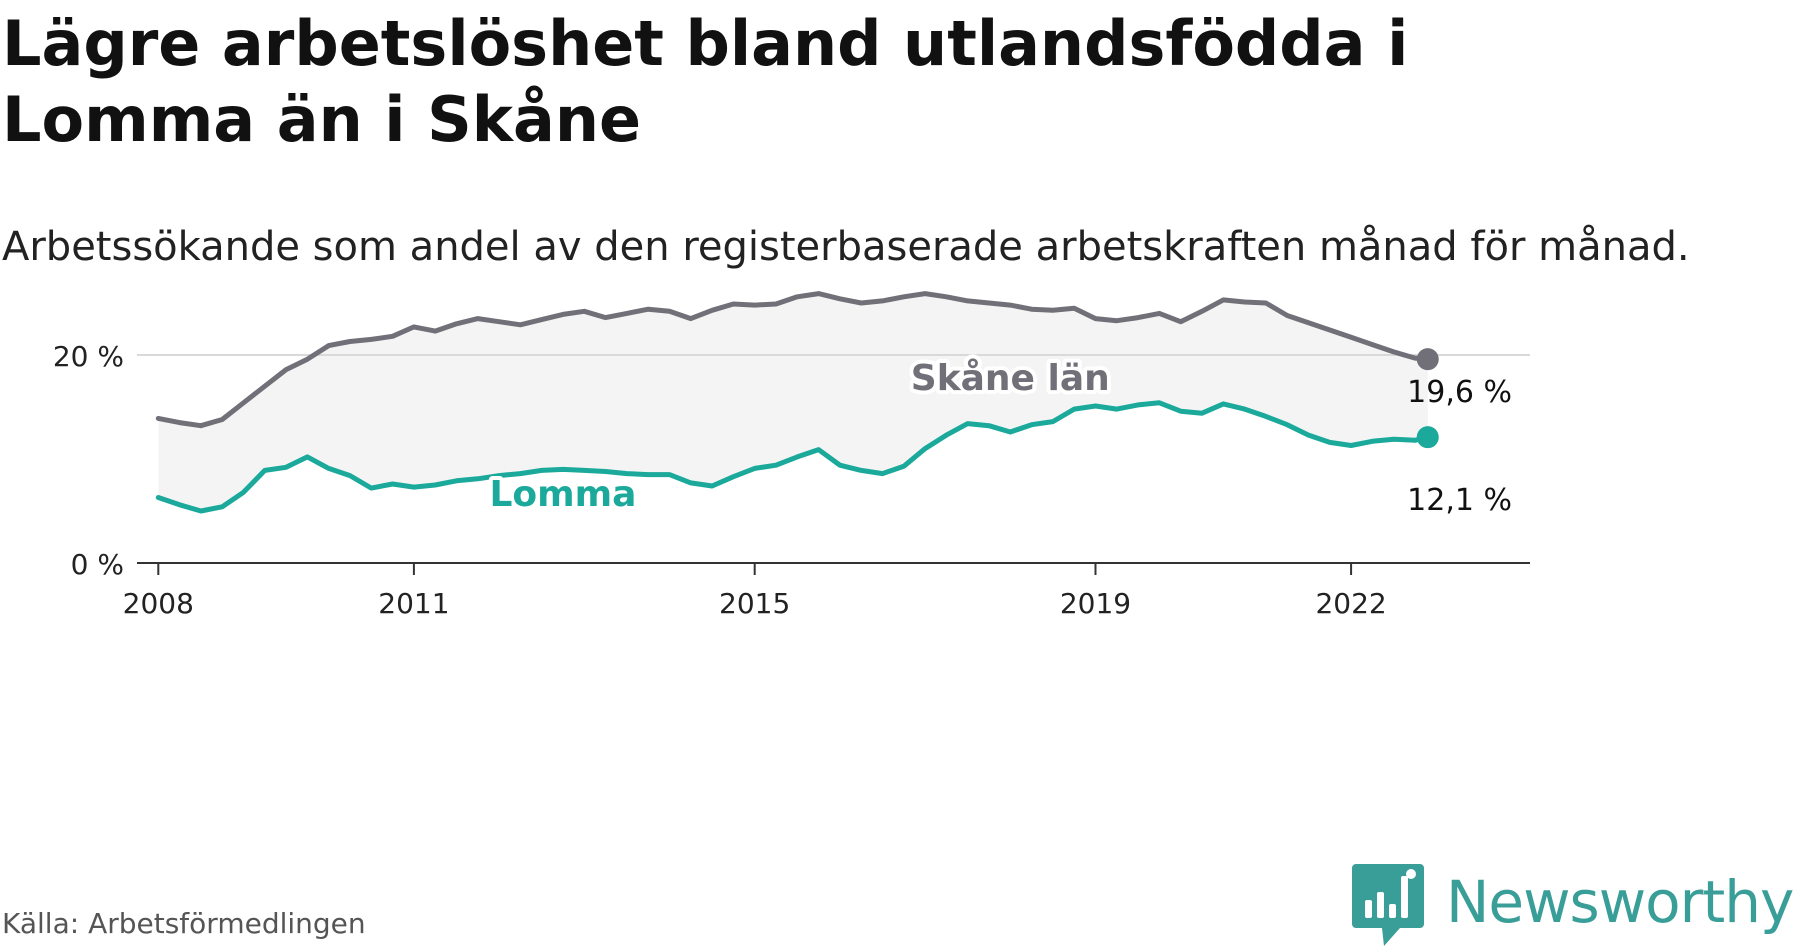 This screenshot has height=950, width=1800. Describe the element at coordinates (754, 603) in the screenshot. I see `x-tick-label: 2015` at that location.